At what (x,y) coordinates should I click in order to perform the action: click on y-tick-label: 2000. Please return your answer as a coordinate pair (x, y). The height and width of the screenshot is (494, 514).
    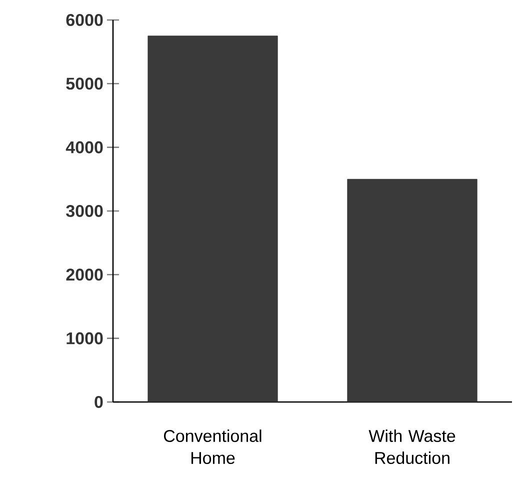
    Looking at the image, I should click on (84, 274).